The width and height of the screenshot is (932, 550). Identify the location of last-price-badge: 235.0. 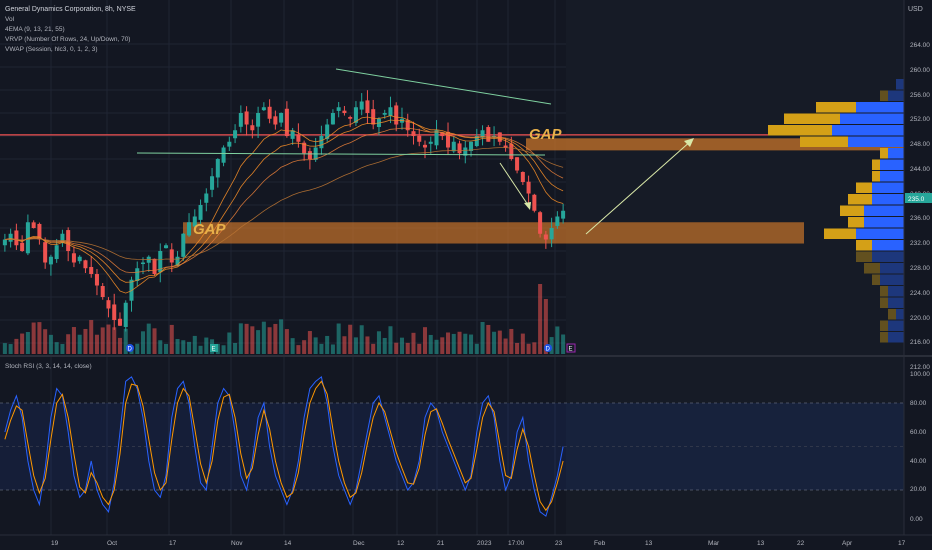
(918, 198).